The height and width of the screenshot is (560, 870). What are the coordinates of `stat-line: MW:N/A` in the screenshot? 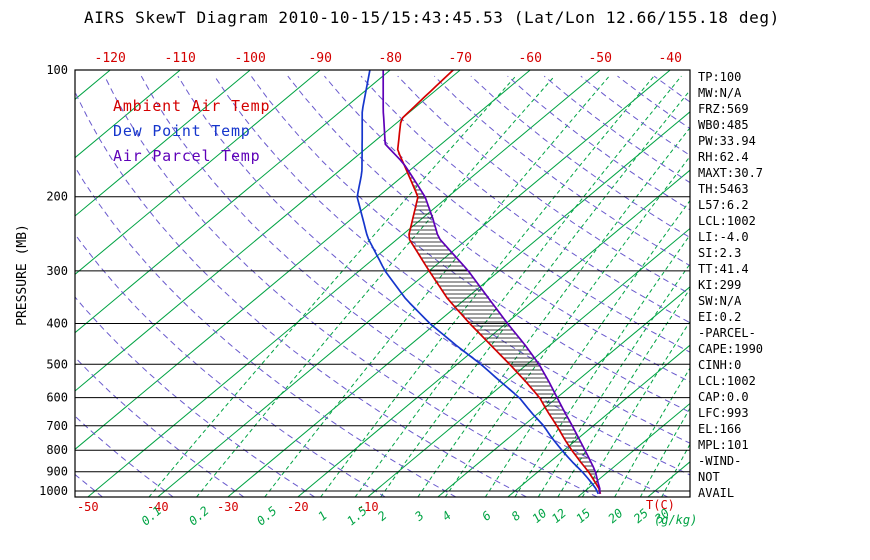 It's located at (720, 93).